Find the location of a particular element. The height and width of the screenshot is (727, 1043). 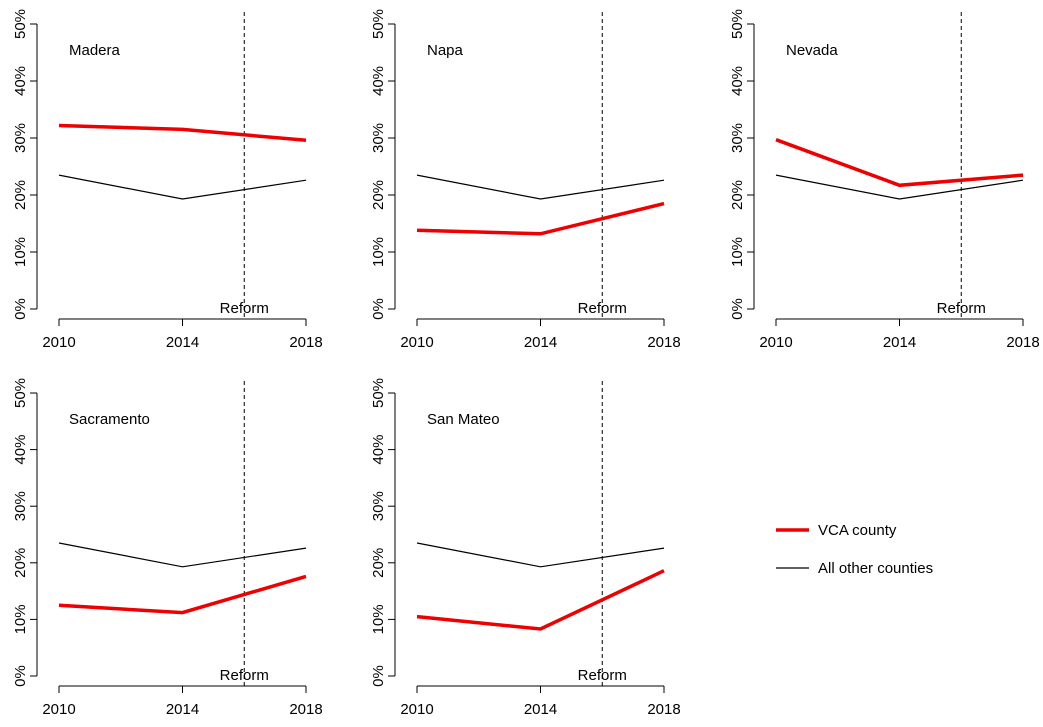

panel-title: Madera is located at coordinates (95, 50).